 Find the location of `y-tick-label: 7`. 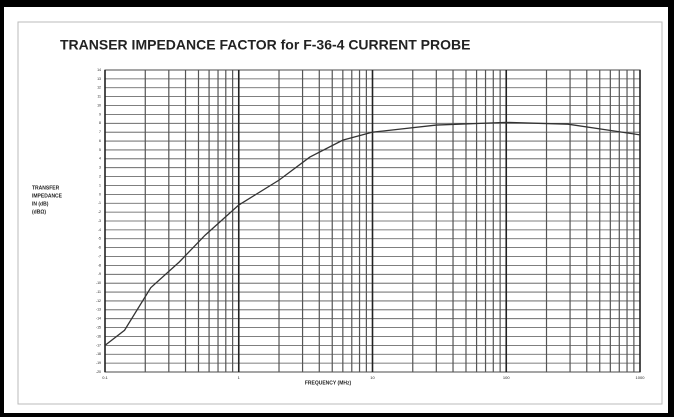

y-tick-label: 7 is located at coordinates (100, 132).